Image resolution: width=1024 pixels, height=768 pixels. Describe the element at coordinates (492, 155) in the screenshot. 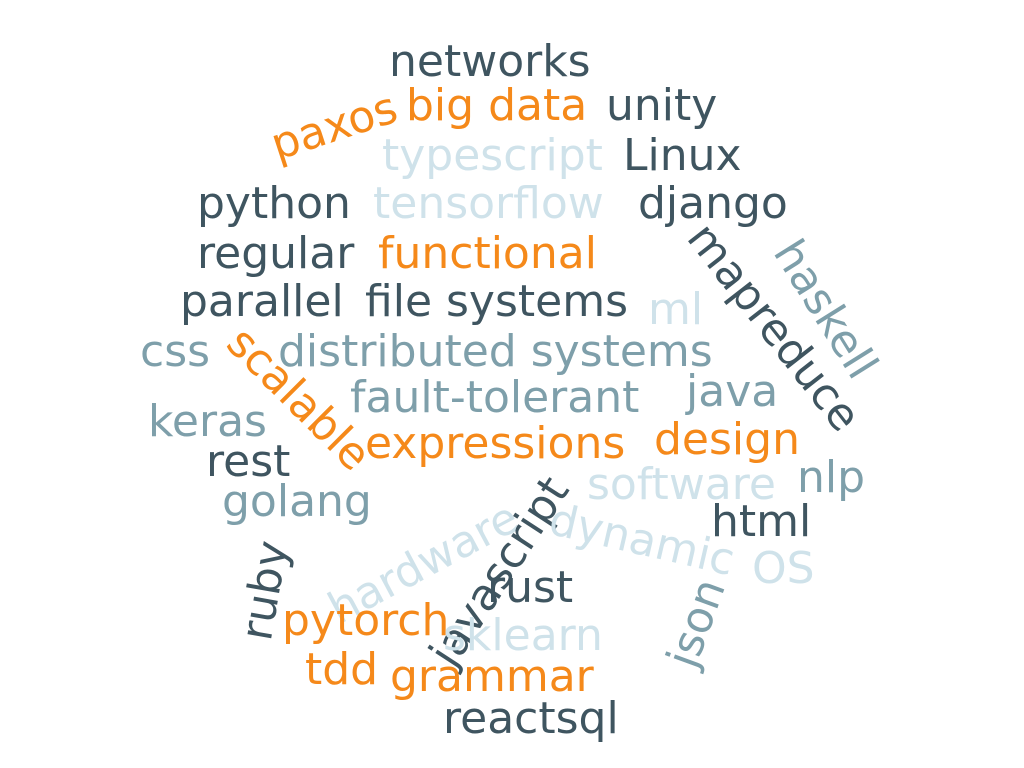

I see `word-typescript: typescript` at that location.